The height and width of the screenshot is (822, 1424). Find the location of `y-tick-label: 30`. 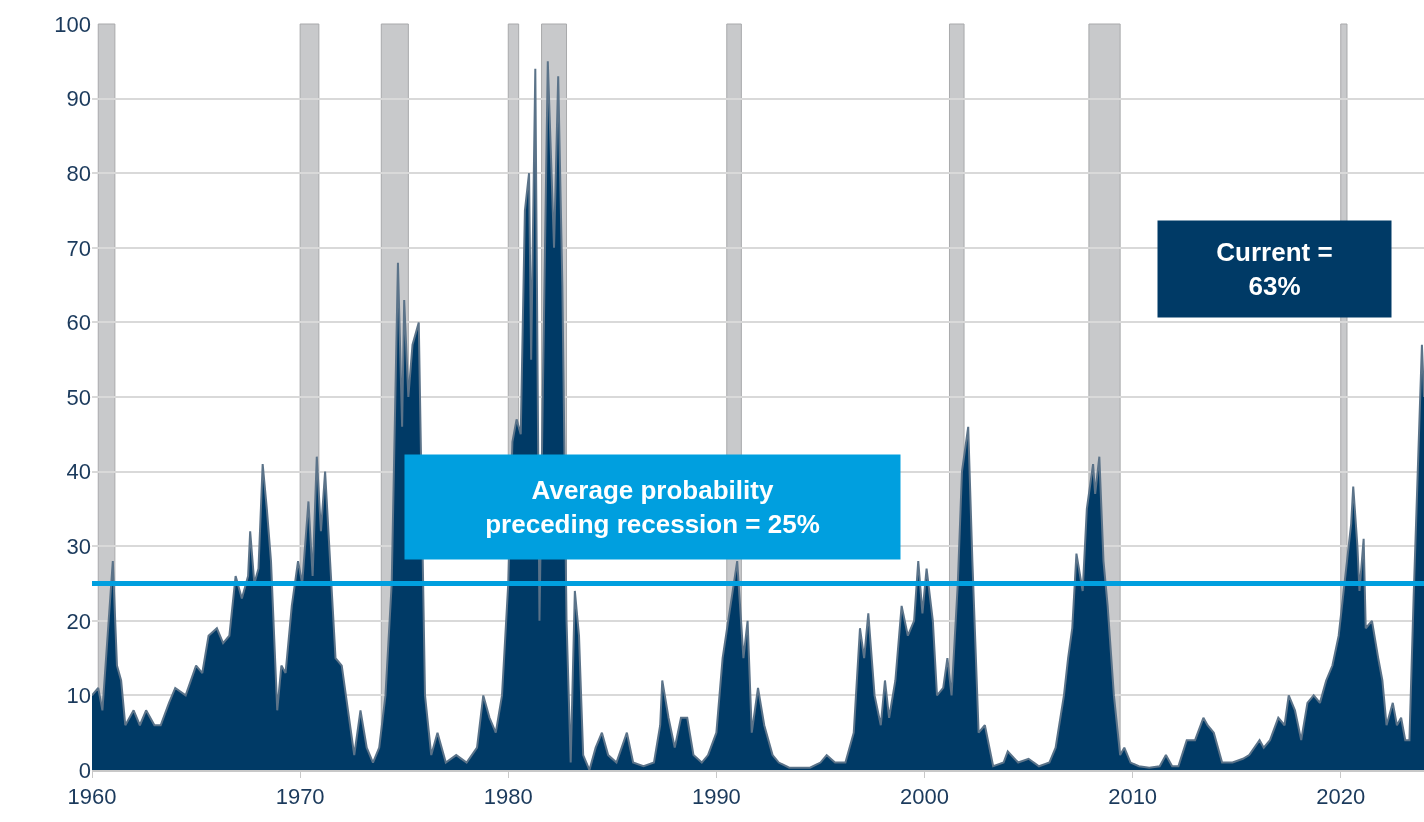

y-tick-label: 30 is located at coordinates (78, 546).